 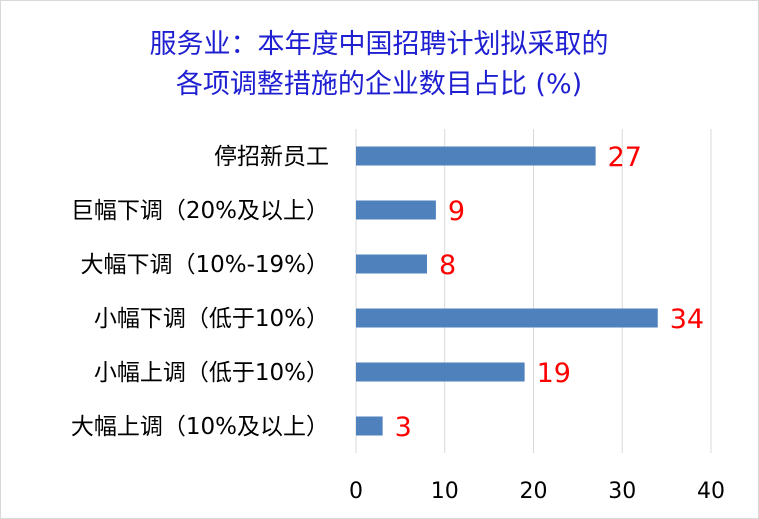 I want to click on category-label: 大幅上调（10%及以上）, so click(x=200, y=427).